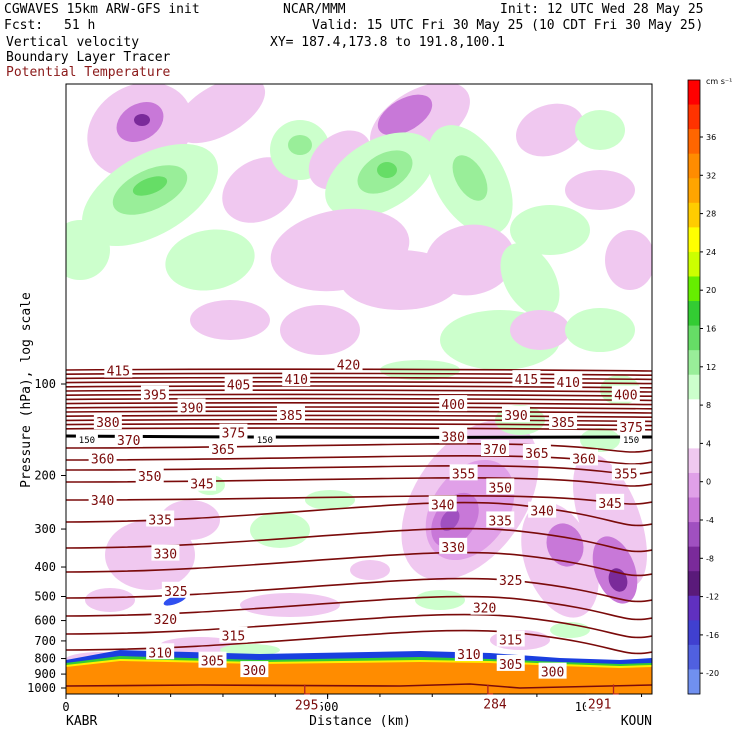 The width and height of the screenshot is (740, 740). Describe the element at coordinates (107, 423) in the screenshot. I see `theta-label: 380` at that location.